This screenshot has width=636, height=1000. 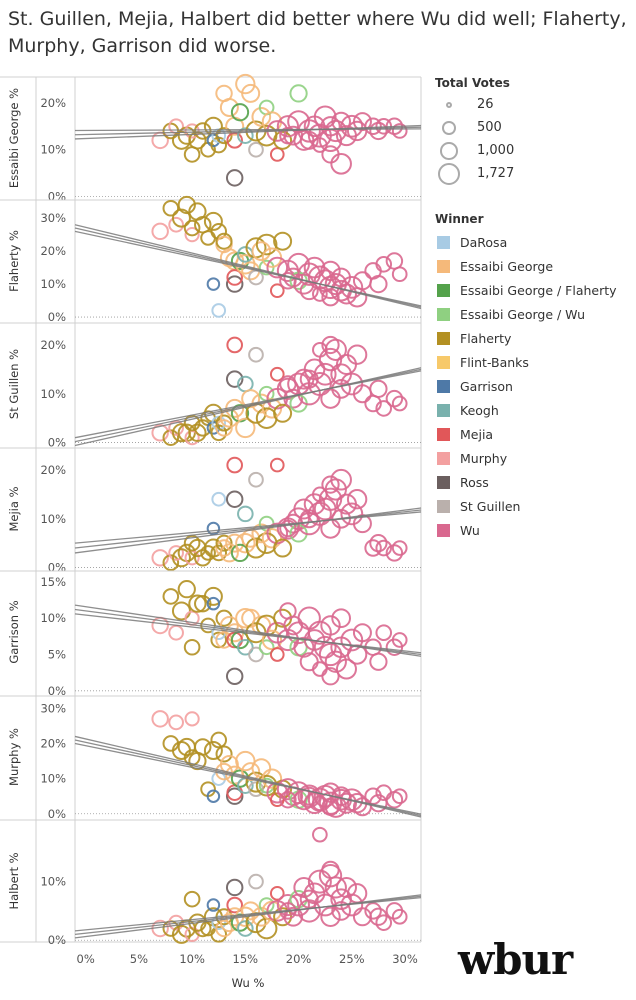 I want to click on x-tick-label: 20%, so click(x=299, y=959).